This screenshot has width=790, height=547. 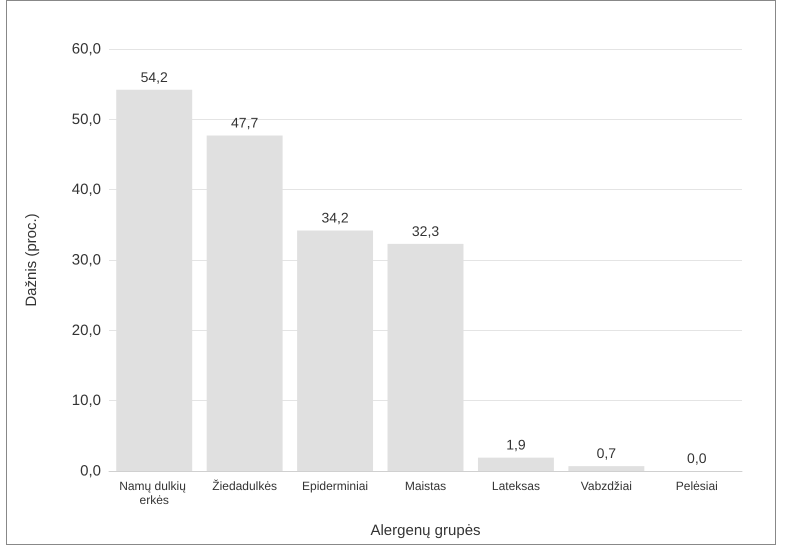 I want to click on y-tick-label: 0,0, so click(x=90, y=471).